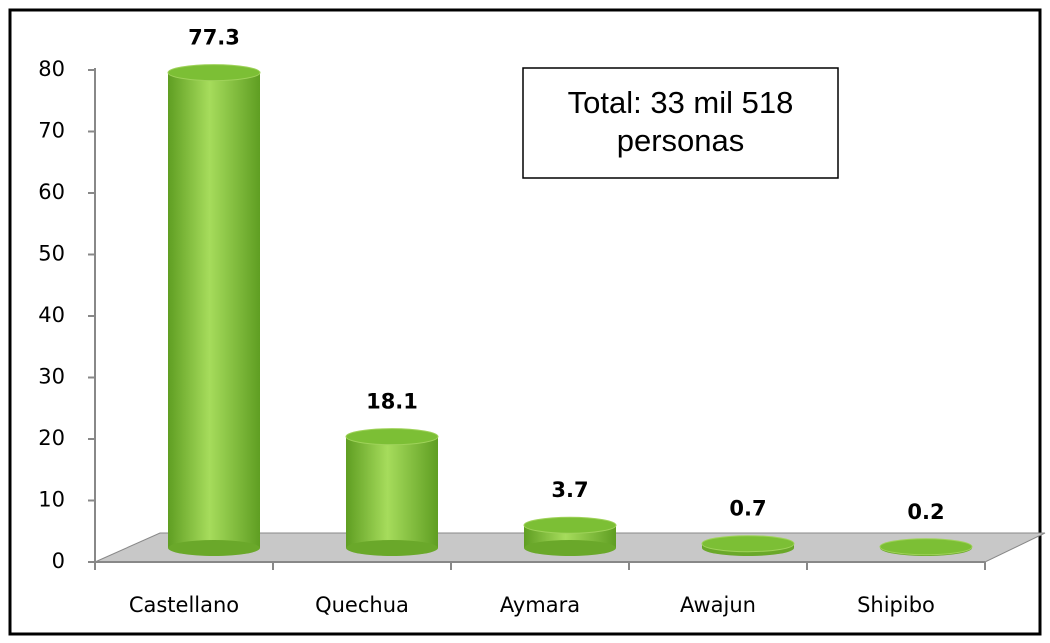  I want to click on data-label: 77.3, so click(214, 38).